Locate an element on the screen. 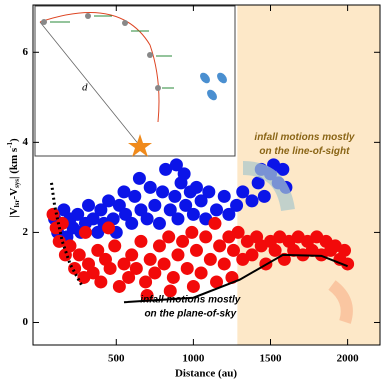 The height and width of the screenshot is (382, 382). y-axis-label: |Vlsr-Vsys| (km s-1) is located at coordinates (13, 178).